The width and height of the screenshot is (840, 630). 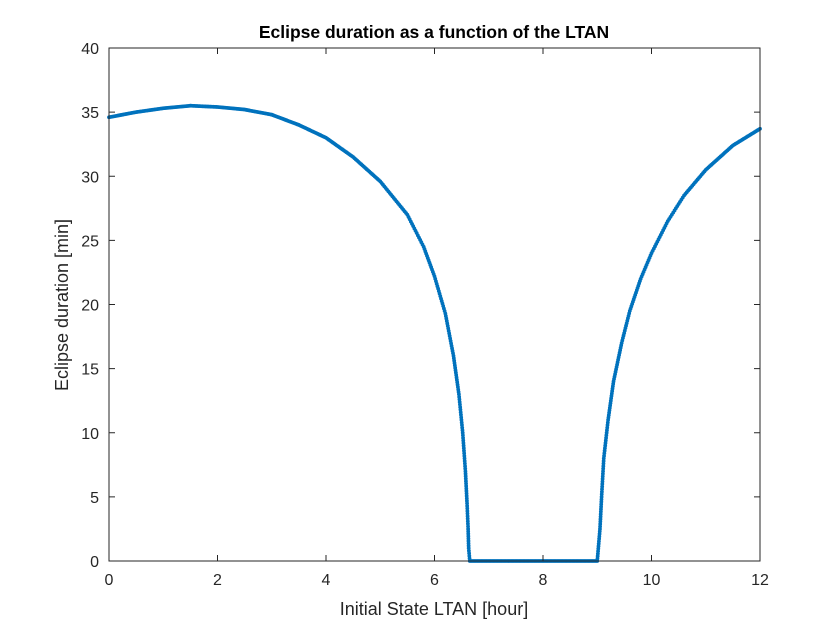 What do you see at coordinates (760, 580) in the screenshot?
I see `x-tick-label: 12` at bounding box center [760, 580].